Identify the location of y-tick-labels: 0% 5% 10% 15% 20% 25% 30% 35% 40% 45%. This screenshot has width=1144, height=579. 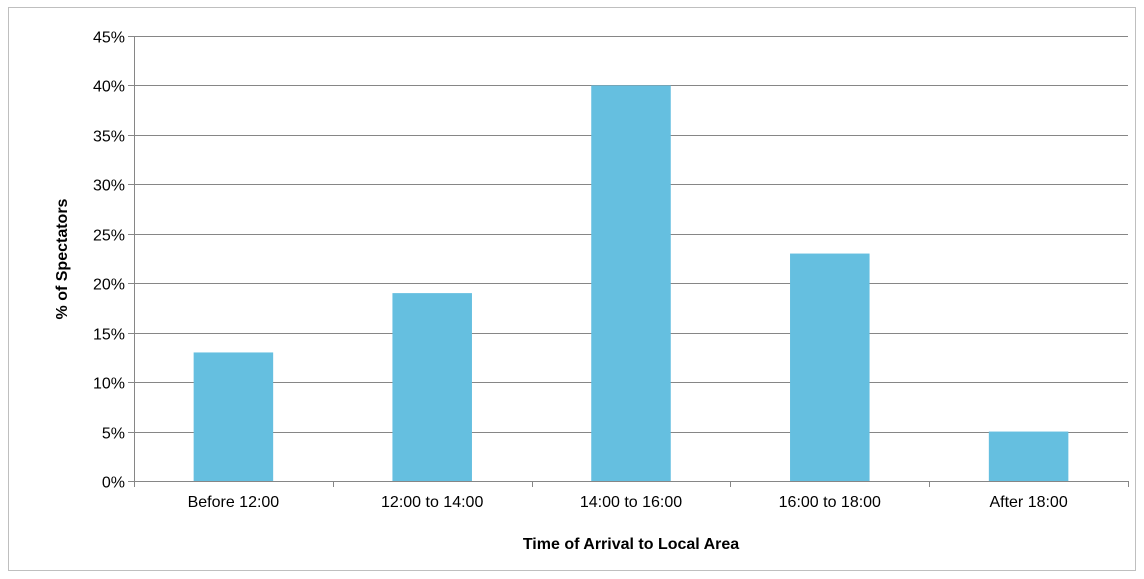
(109, 261).